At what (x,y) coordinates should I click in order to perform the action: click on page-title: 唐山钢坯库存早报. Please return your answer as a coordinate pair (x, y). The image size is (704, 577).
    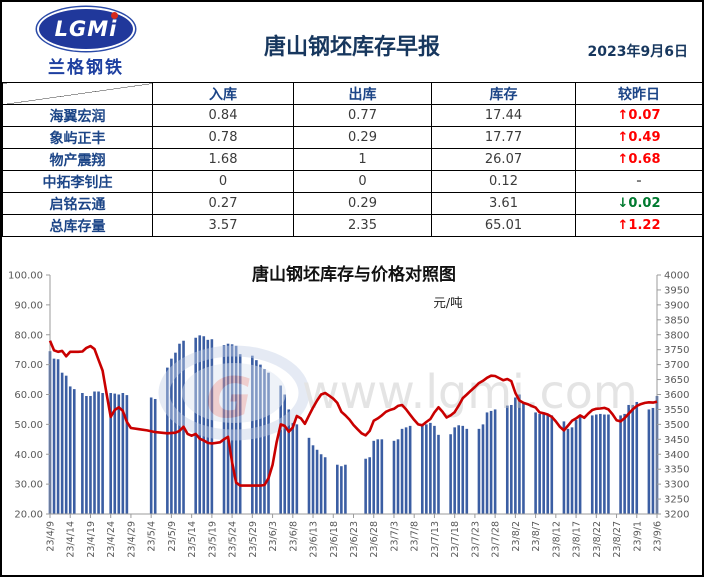
    Looking at the image, I should click on (351, 47).